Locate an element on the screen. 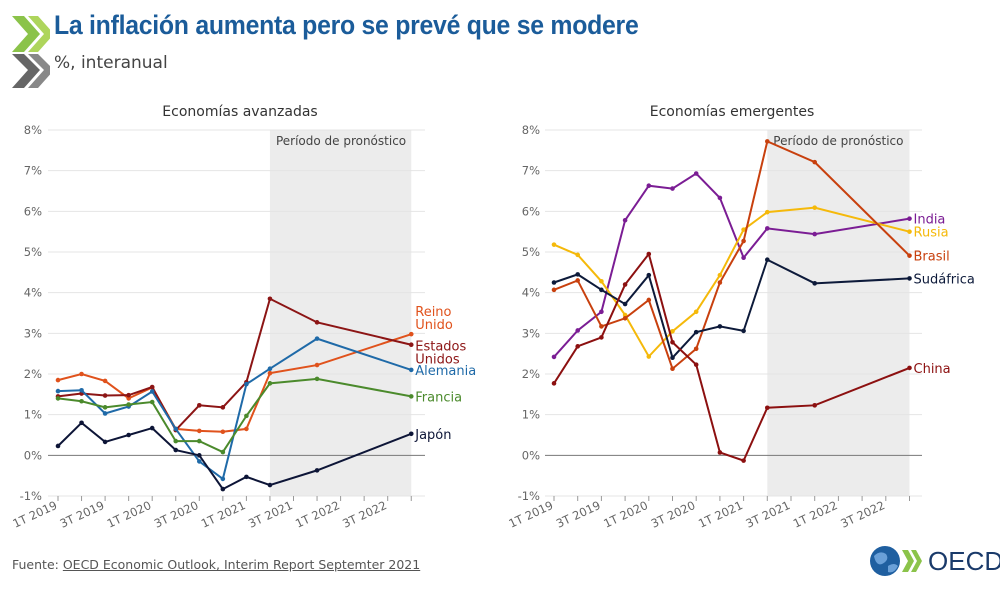  logo-mark is located at coordinates (32, 54).